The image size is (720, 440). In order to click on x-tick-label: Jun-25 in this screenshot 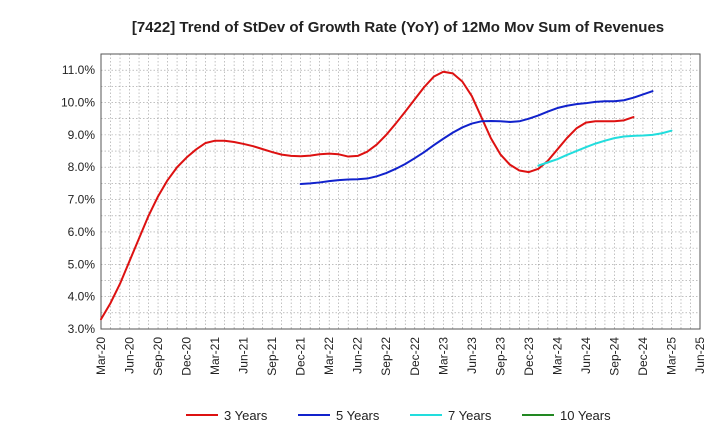, I will do `click(700, 355)`.